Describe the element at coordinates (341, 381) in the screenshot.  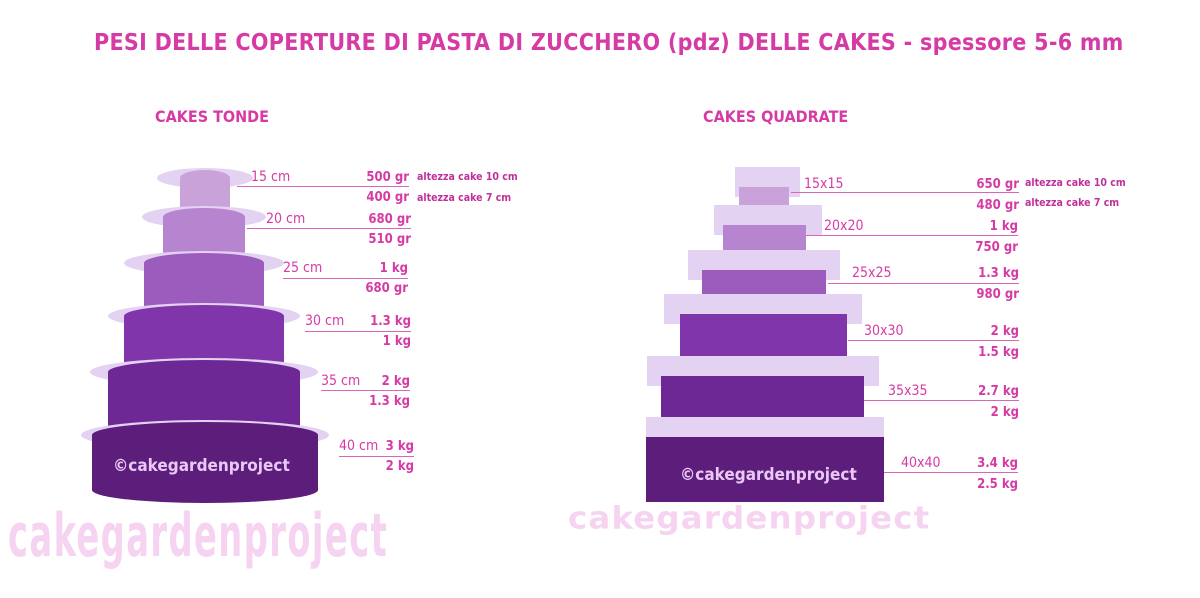
I see `round-size-label: 35 cm` at that location.